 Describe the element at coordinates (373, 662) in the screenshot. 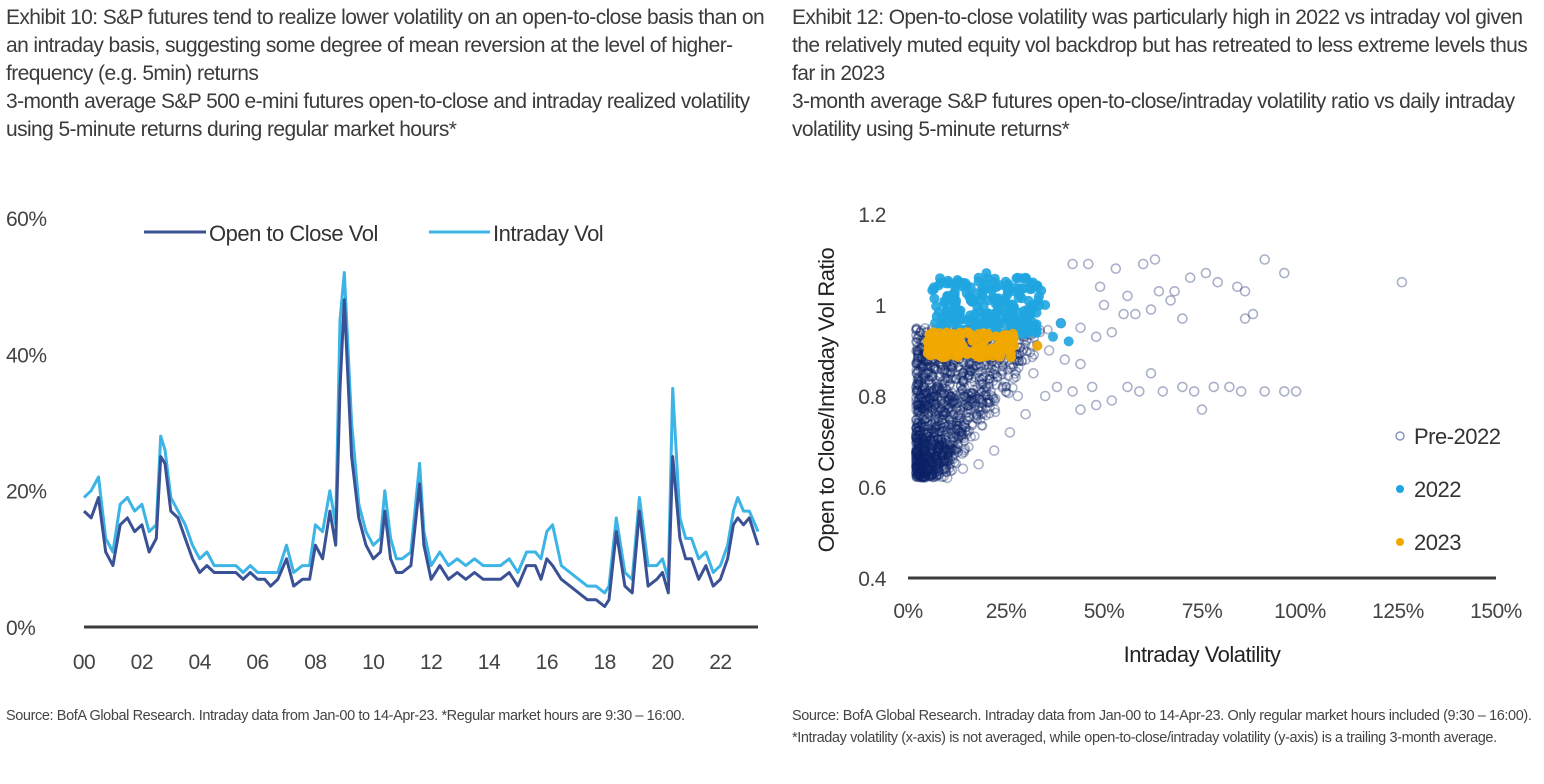

I see `x-tick-label: 10` at that location.